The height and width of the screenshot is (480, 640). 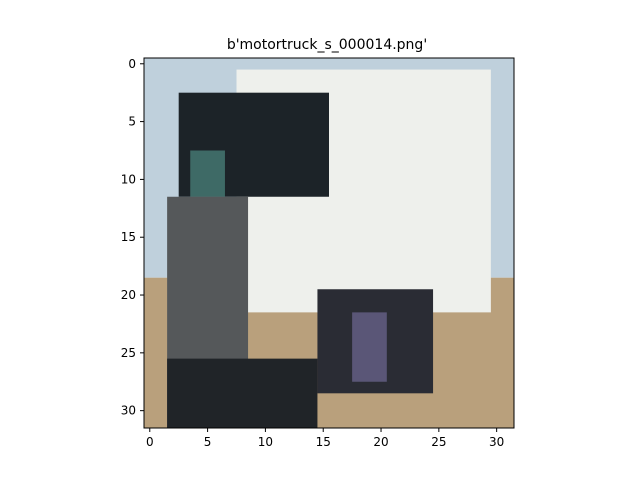 I want to click on y-tick-label: 10, so click(x=128, y=179).